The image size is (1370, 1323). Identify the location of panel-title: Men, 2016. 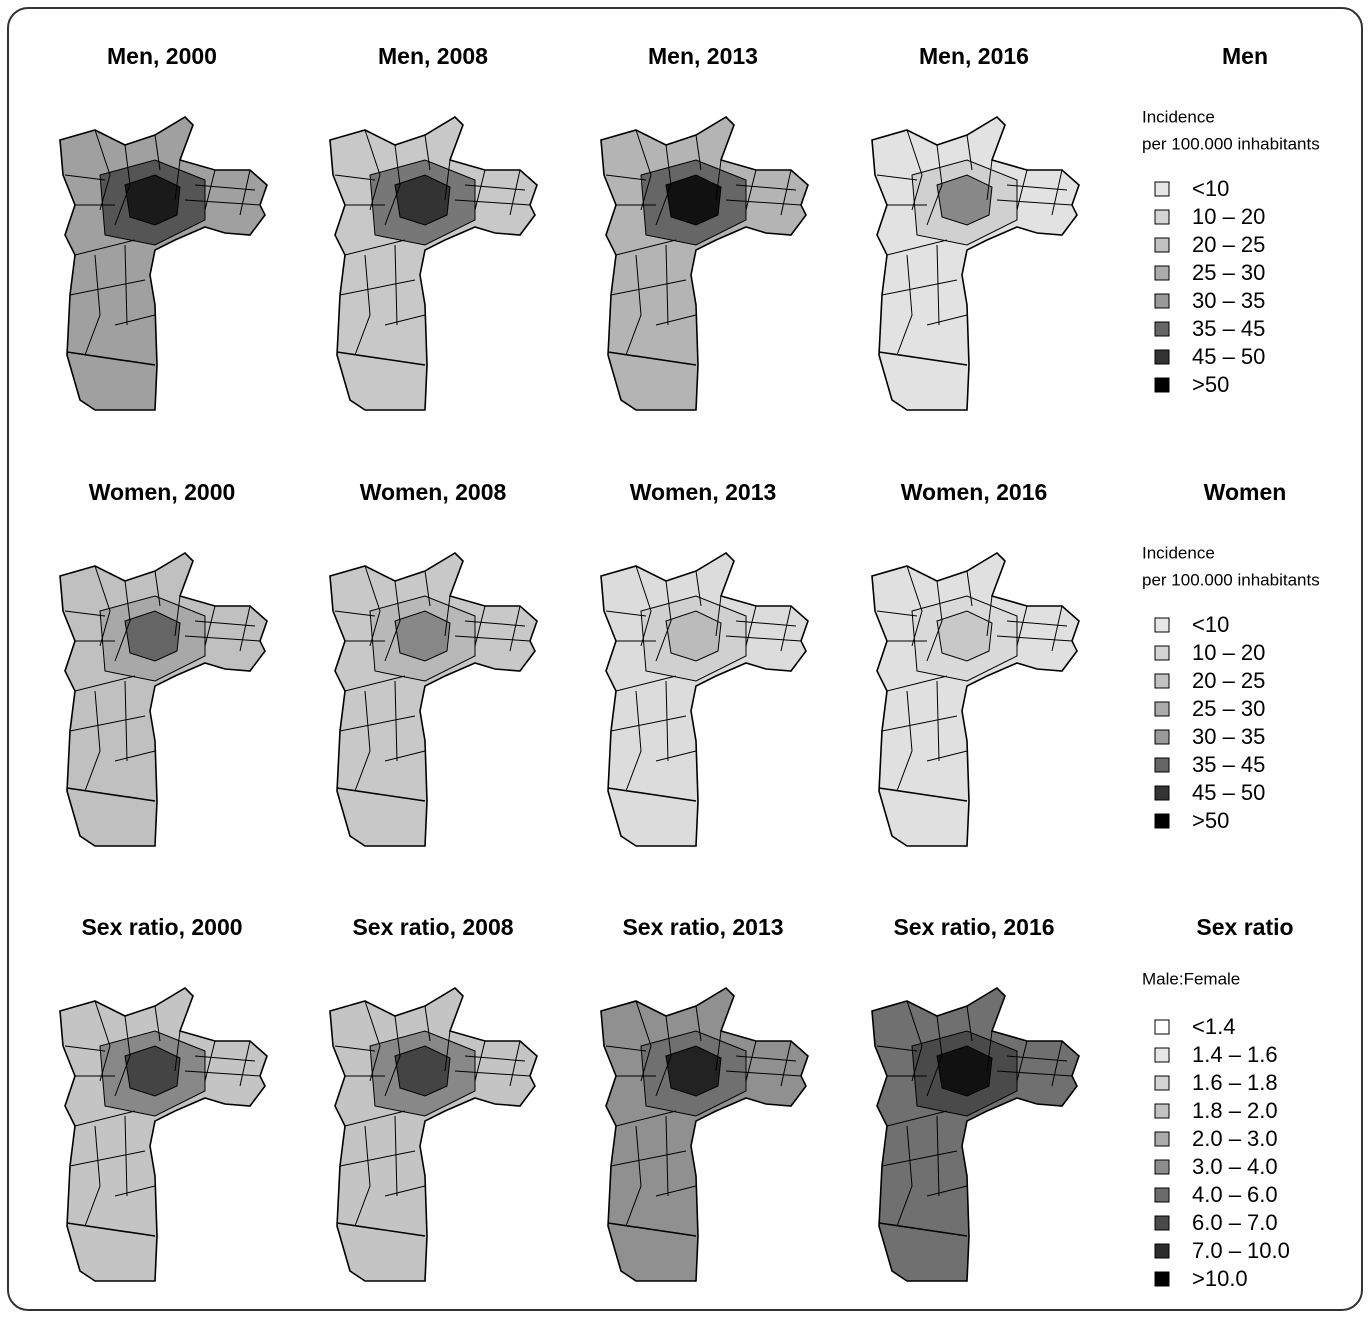
(974, 56).